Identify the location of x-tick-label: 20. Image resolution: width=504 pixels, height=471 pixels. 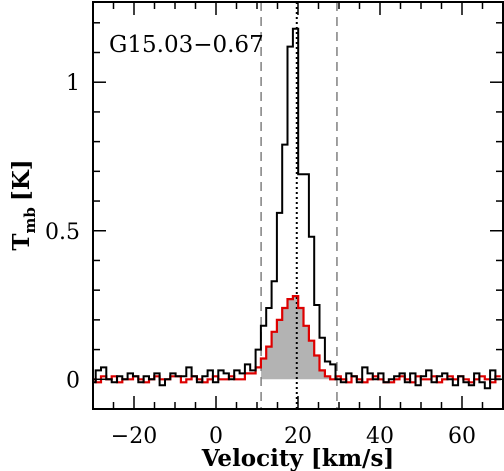
(298, 436).